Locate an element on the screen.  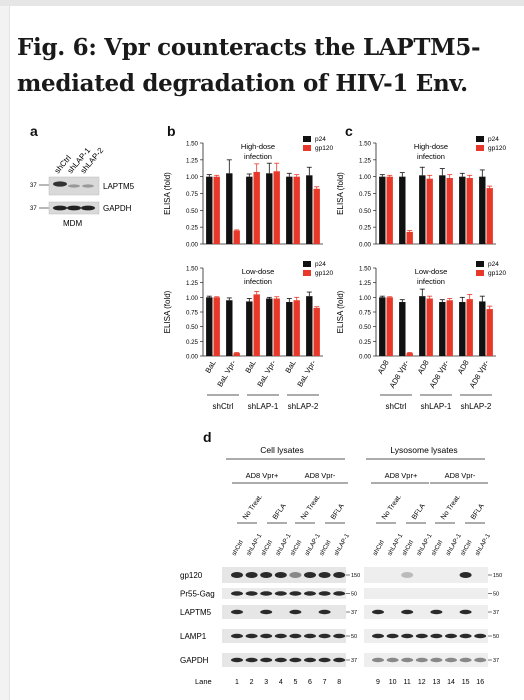
lane-number: 8 is located at coordinates (339, 682).